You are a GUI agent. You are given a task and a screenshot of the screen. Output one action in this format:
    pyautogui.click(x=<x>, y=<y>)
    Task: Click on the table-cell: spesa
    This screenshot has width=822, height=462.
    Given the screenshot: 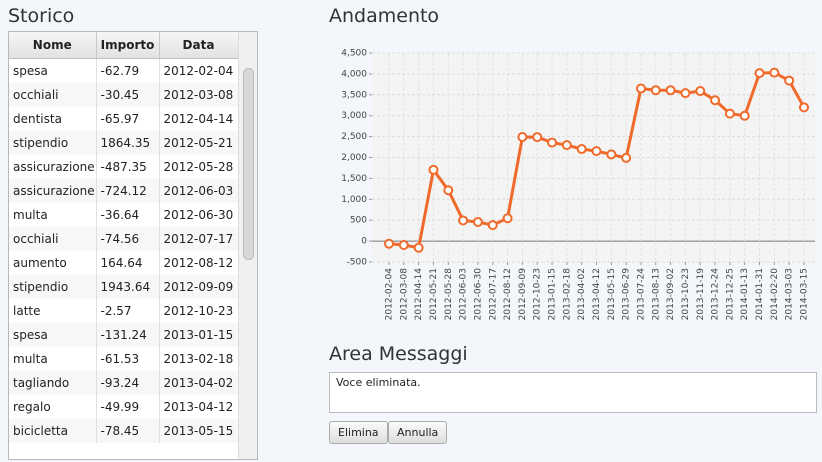 What is the action you would take?
    pyautogui.click(x=53, y=70)
    